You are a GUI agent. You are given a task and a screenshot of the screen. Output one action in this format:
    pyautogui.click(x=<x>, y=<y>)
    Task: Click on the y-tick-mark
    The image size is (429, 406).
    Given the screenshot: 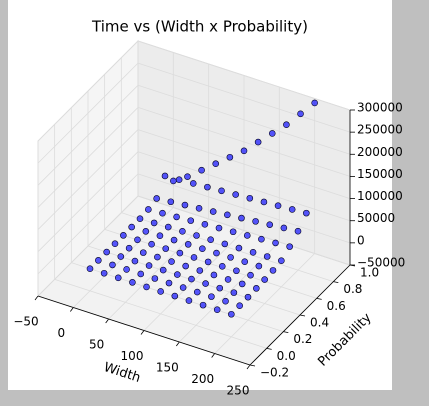 What is the action you would take?
    pyautogui.click(x=286, y=332)
    